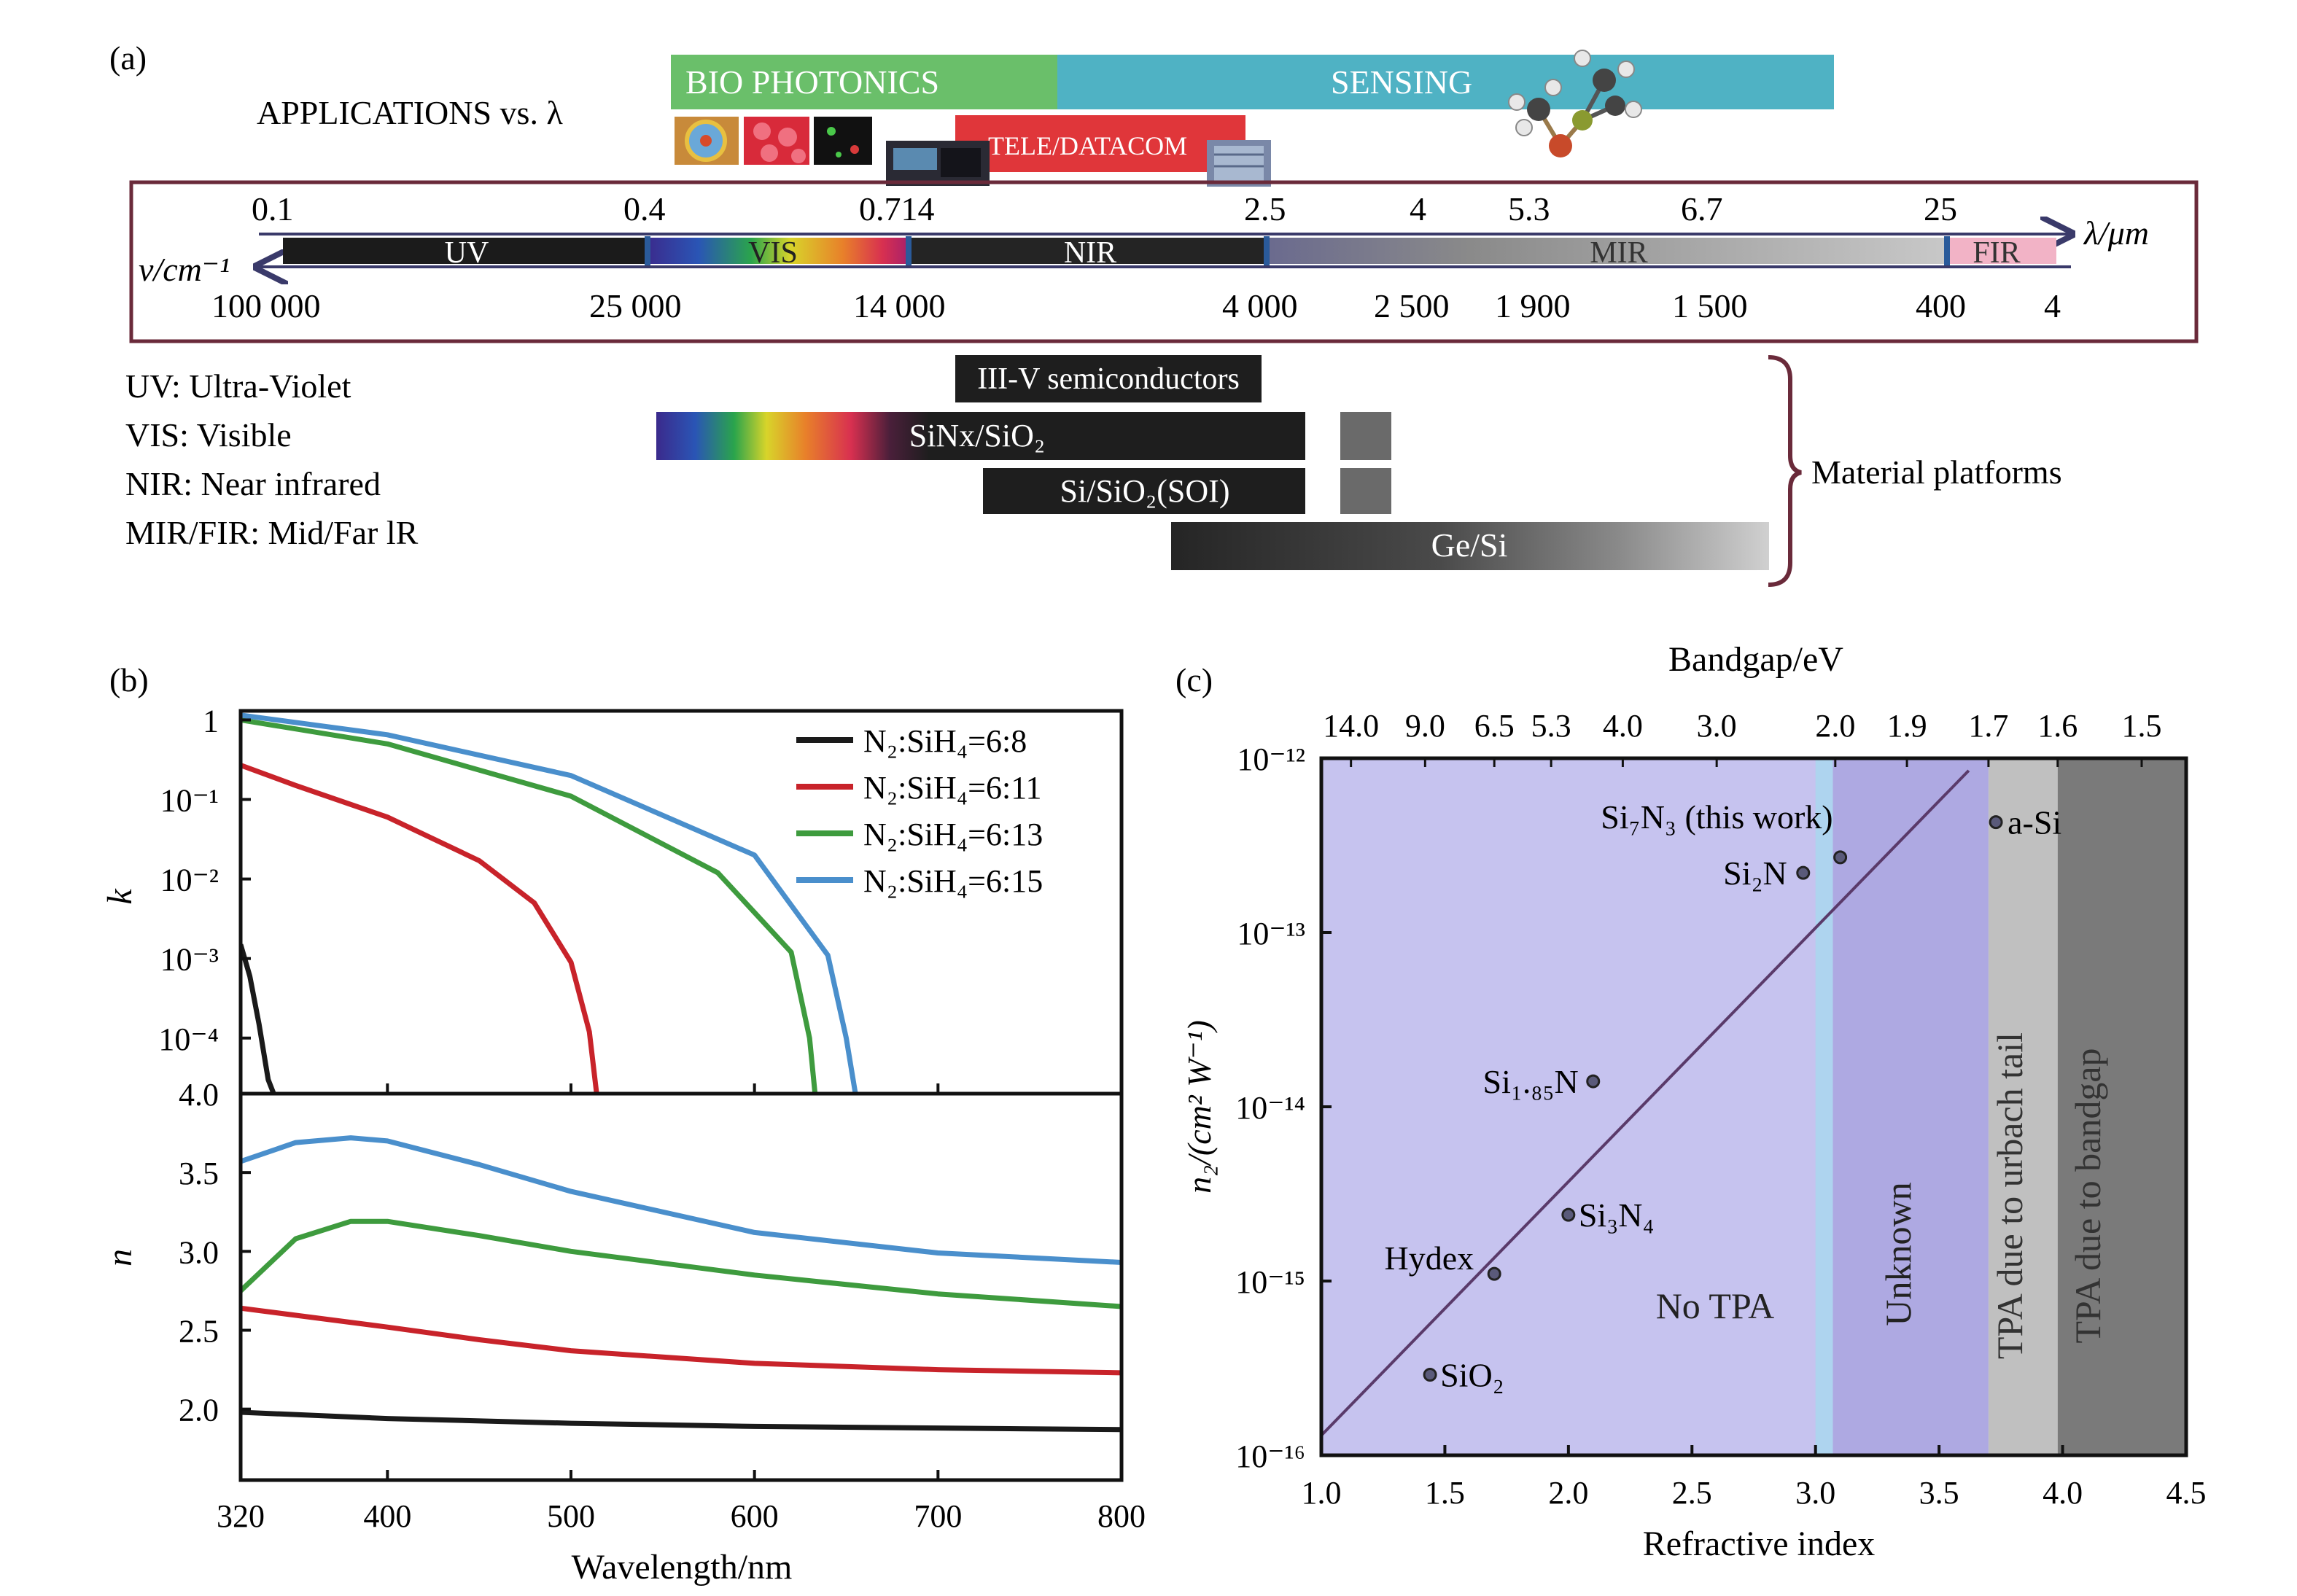 The width and height of the screenshot is (2297, 1596). I want to click on material-label-sinx: SiNx/SiO₂, so click(978, 436).